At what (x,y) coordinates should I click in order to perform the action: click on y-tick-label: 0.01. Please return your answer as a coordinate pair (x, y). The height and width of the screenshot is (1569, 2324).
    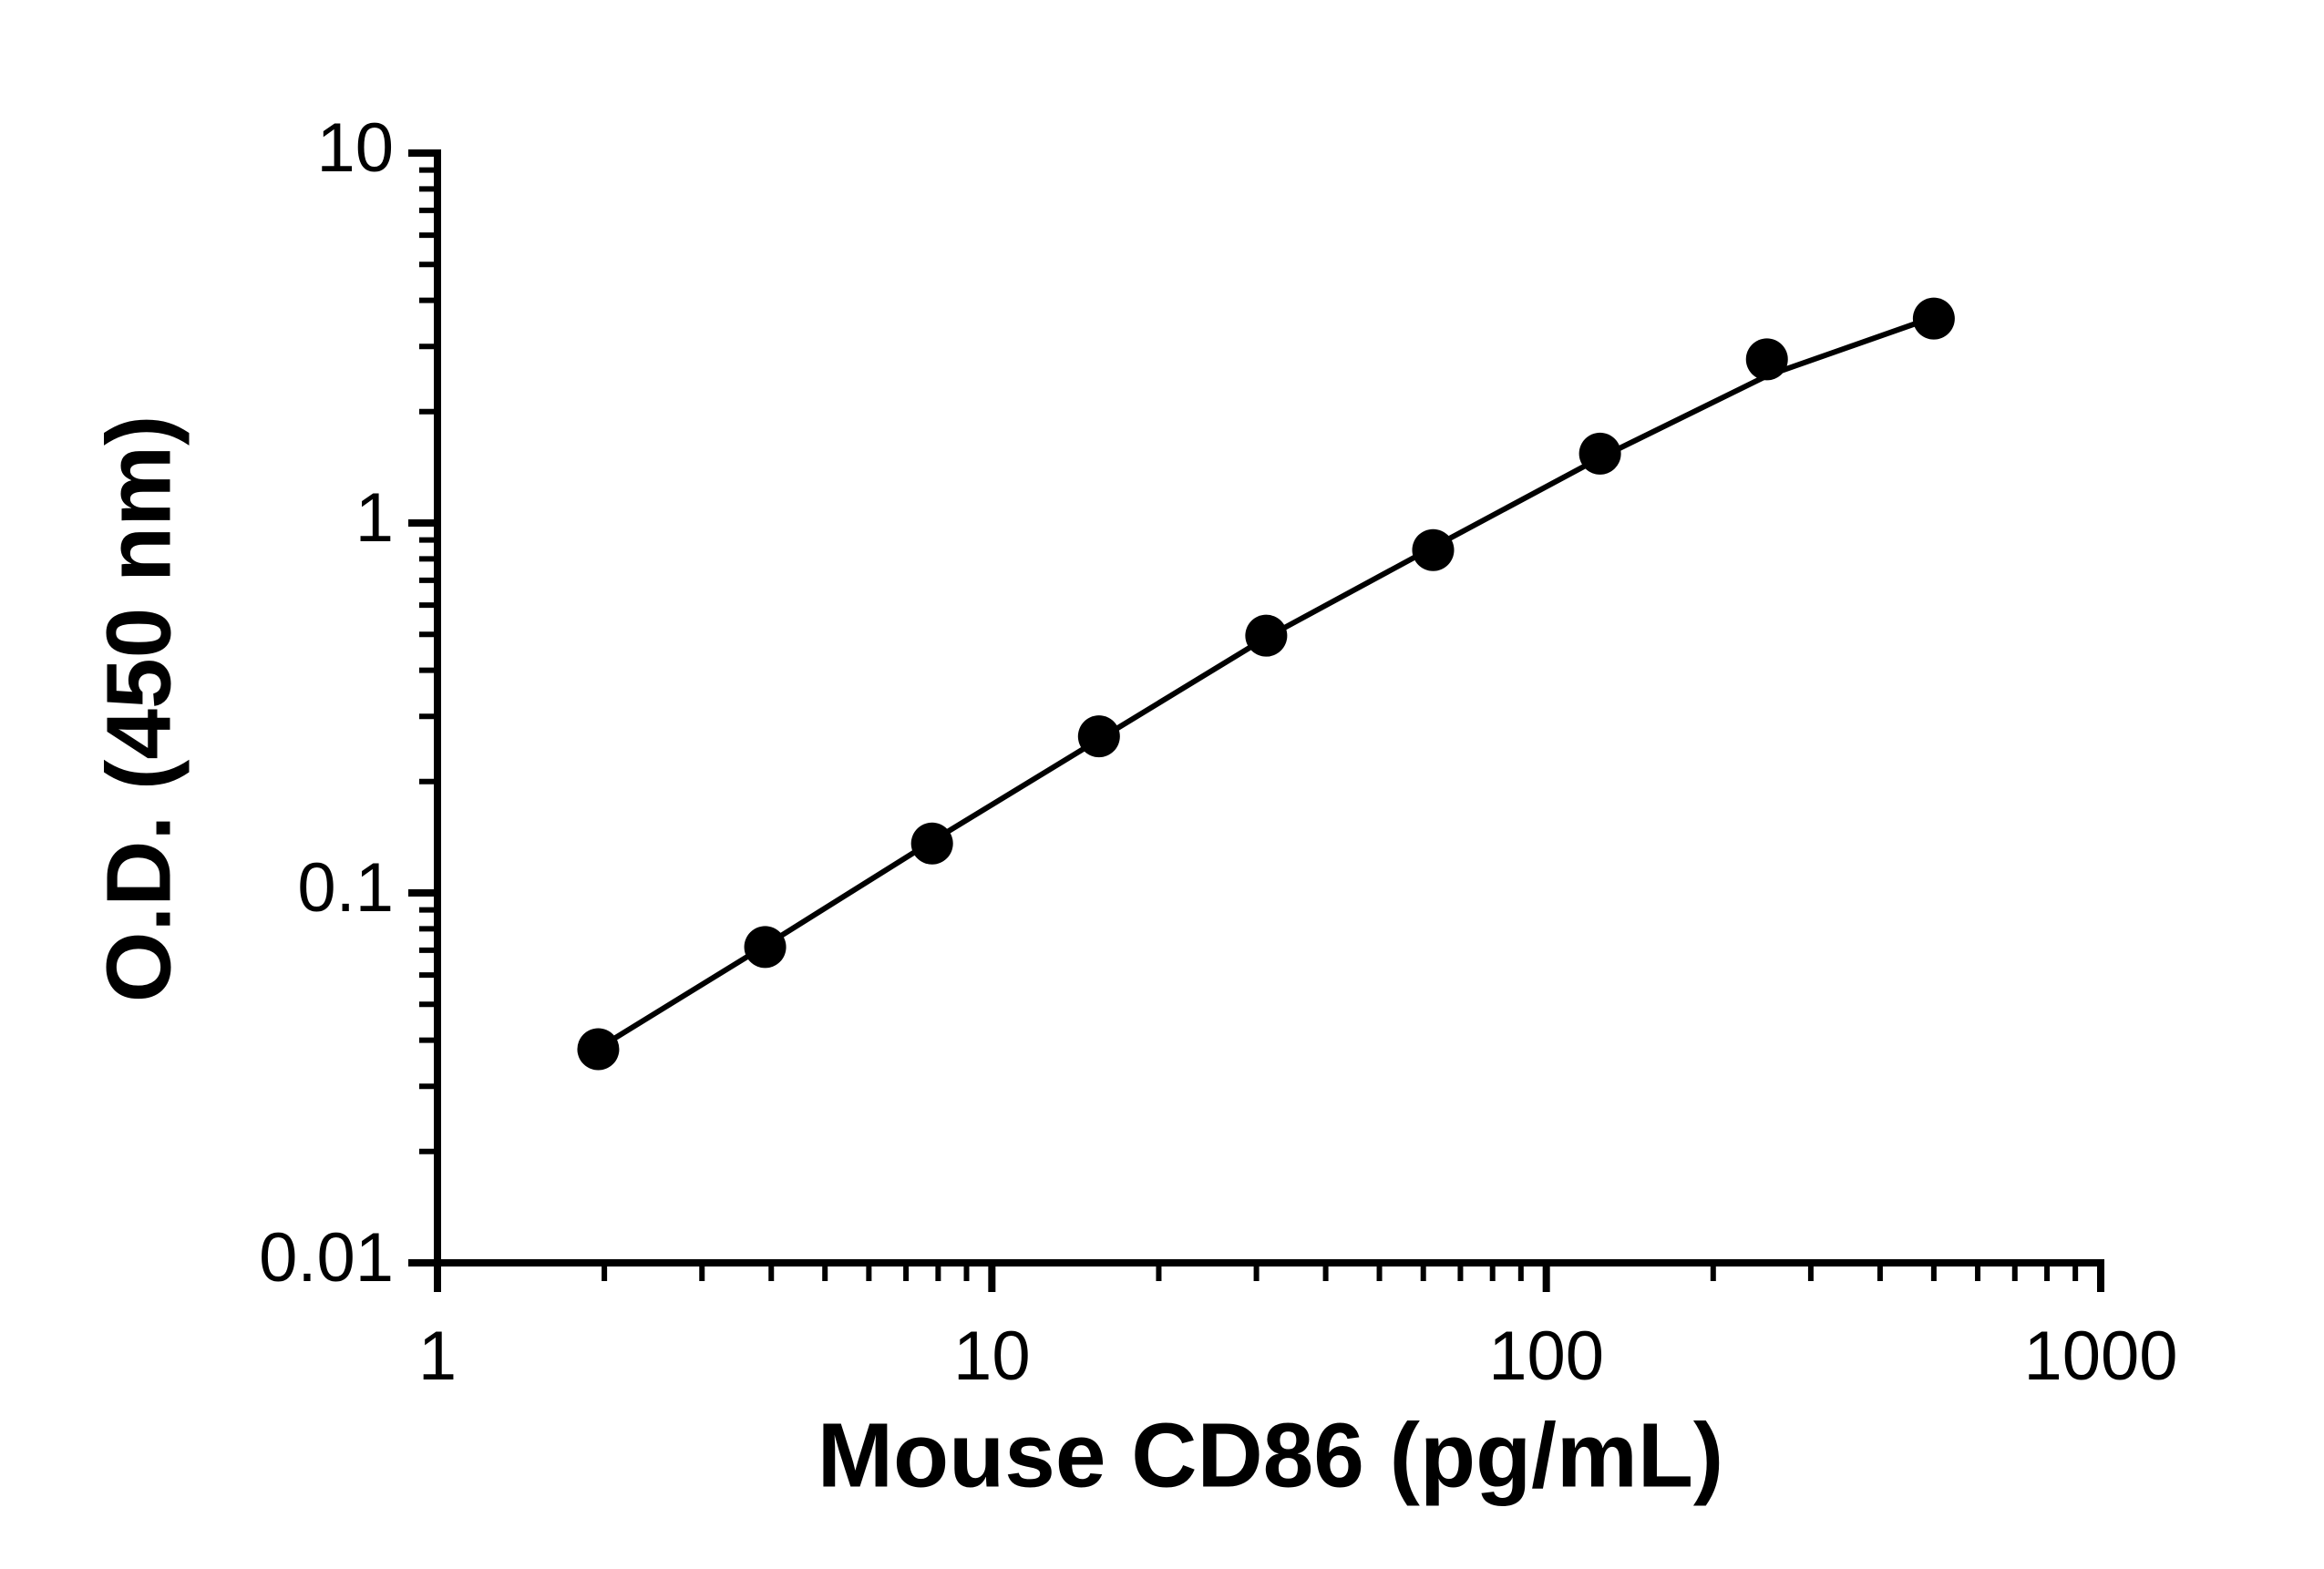
    Looking at the image, I should click on (326, 1258).